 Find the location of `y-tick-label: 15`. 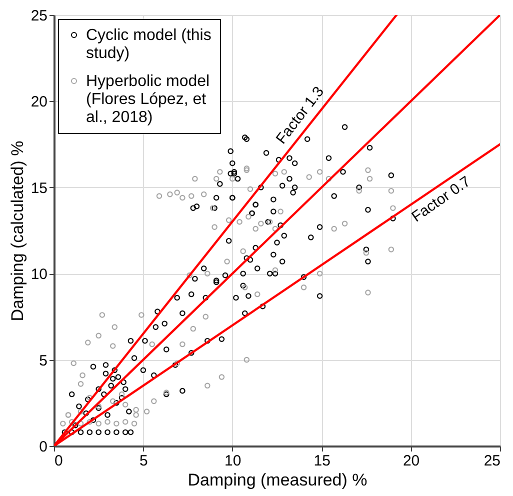

y-tick-label: 15 is located at coordinates (39, 188).